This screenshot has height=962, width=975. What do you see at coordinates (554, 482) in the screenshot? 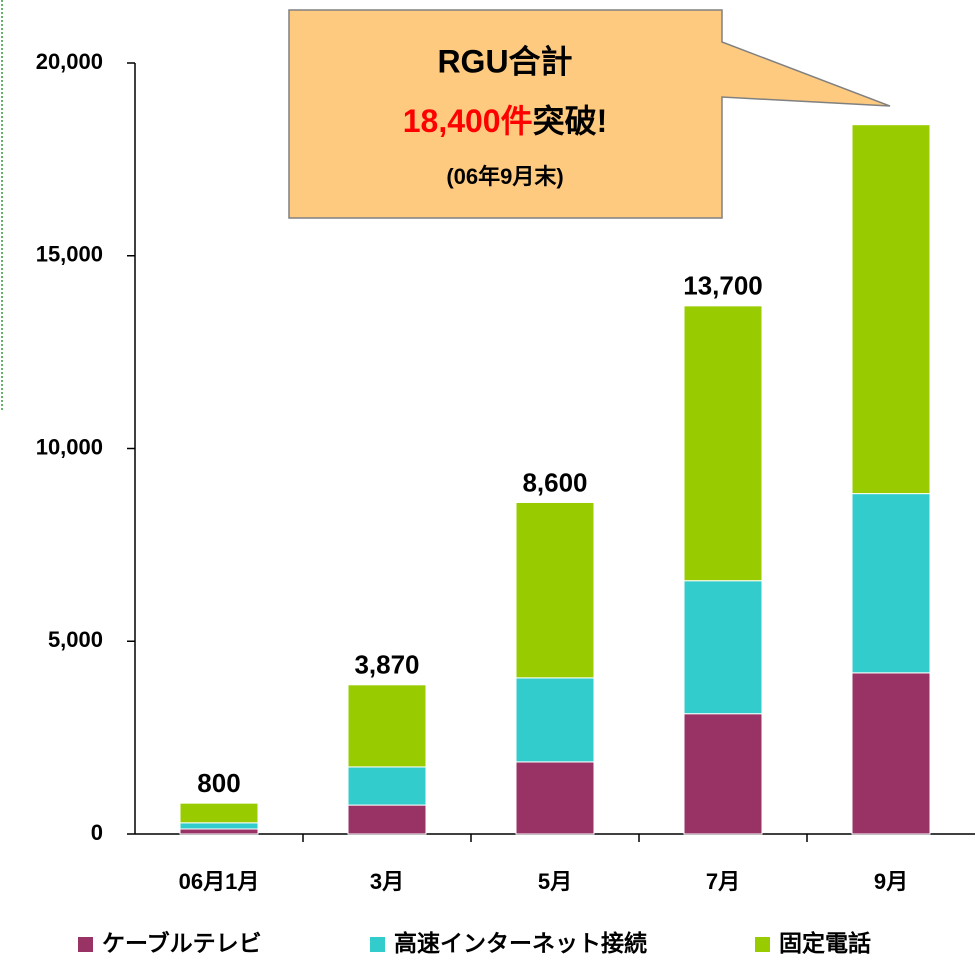
I see `total-label: 8,600` at bounding box center [554, 482].